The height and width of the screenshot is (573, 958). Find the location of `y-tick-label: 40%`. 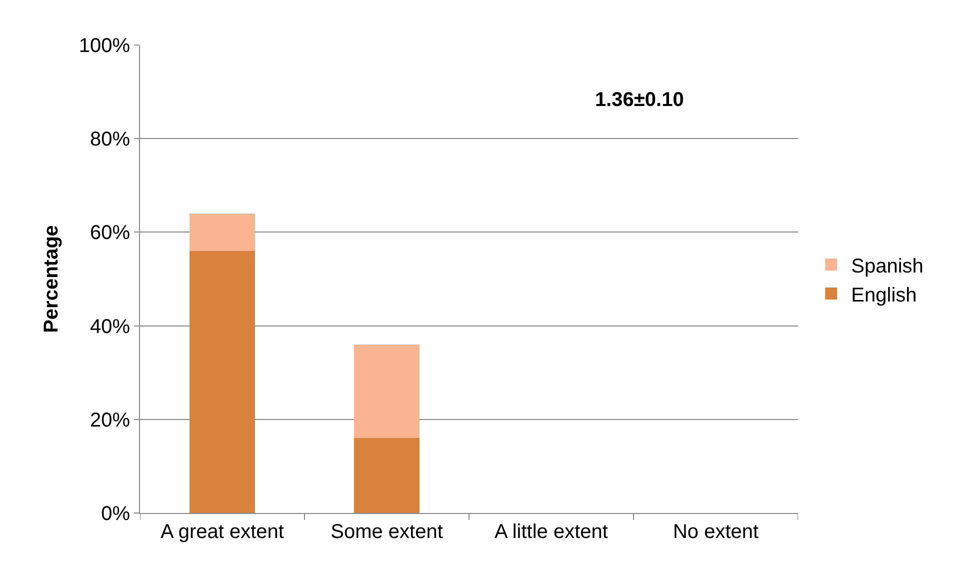

y-tick-label: 40% is located at coordinates (110, 327).